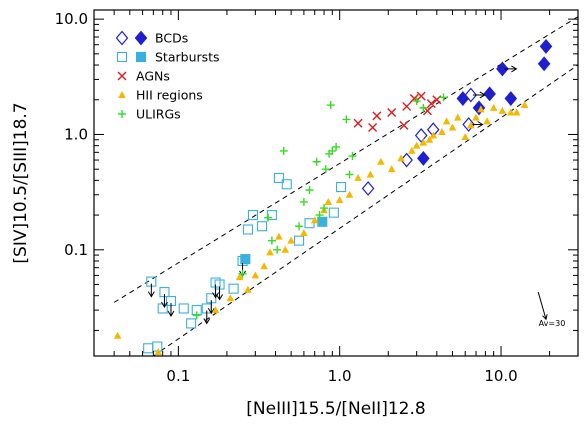 This screenshot has width=586, height=424. I want to click on series-bcds, so click(457, 117).